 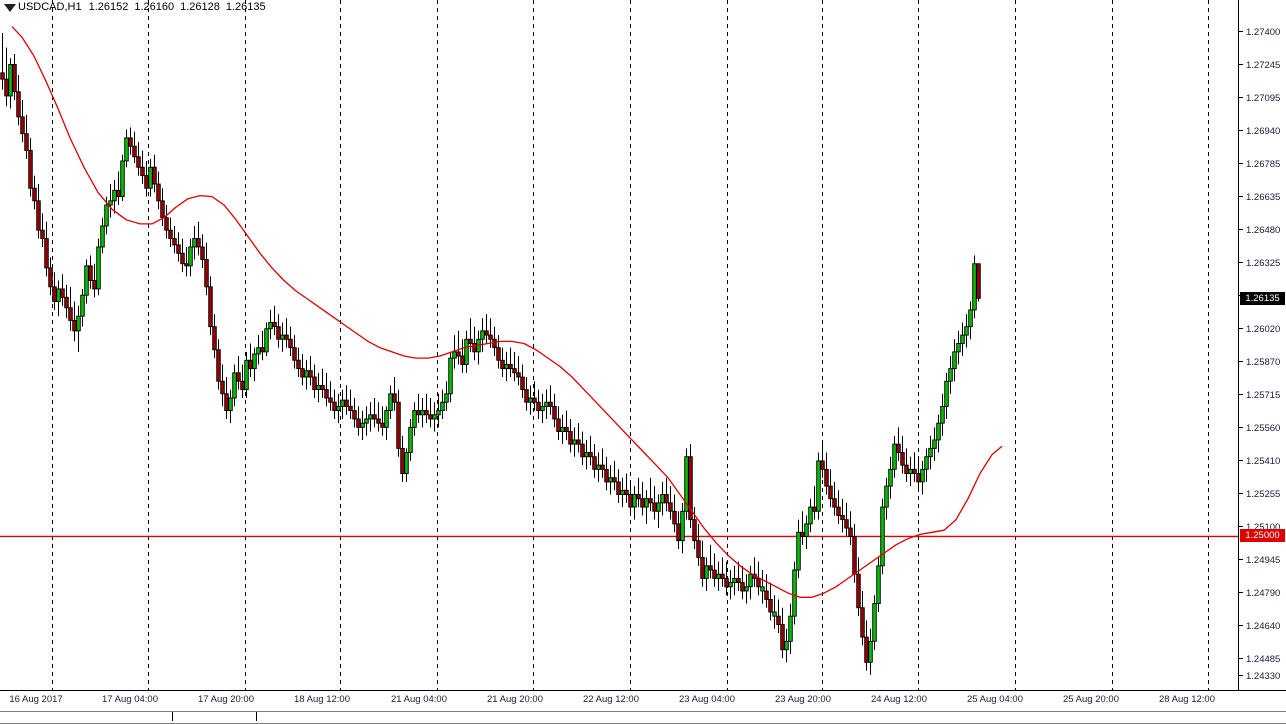 I want to click on price-tick-label: 1.26325, so click(x=1259, y=263).